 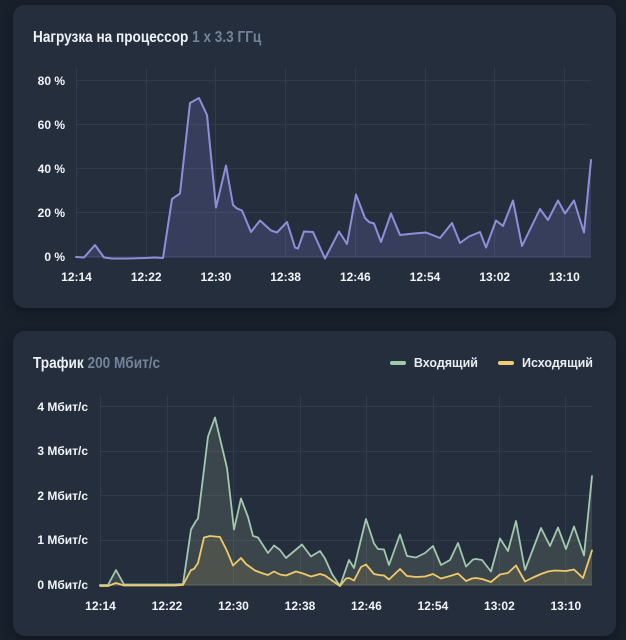 I want to click on svg-text: 4 Мбит/с, so click(x=62, y=407).